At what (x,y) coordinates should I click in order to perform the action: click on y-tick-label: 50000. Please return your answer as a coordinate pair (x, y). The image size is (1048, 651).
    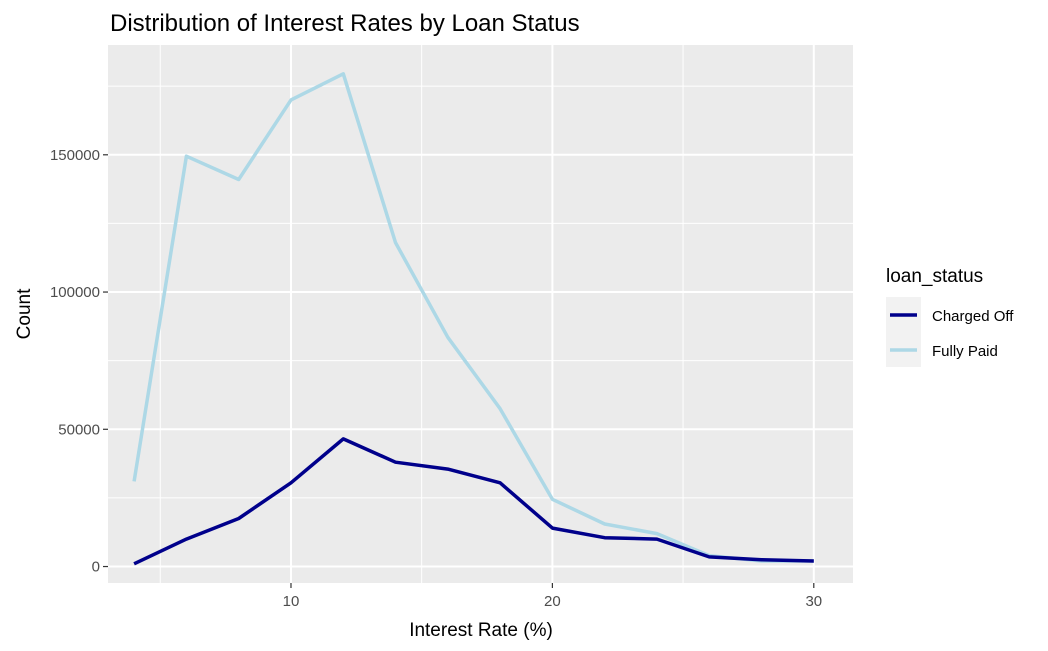
    Looking at the image, I should click on (79, 429).